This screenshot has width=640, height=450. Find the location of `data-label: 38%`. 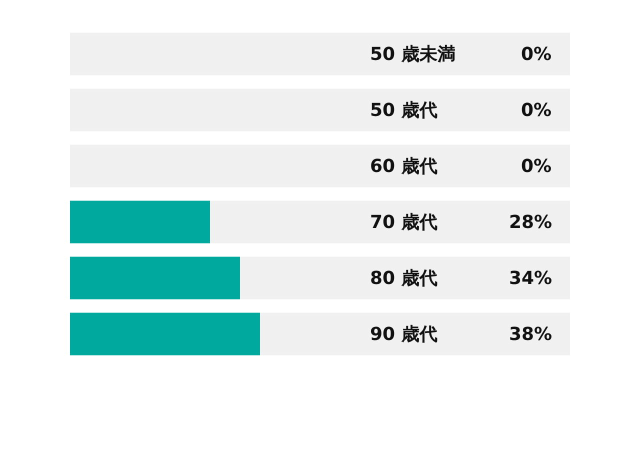

data-label: 38% is located at coordinates (530, 334).